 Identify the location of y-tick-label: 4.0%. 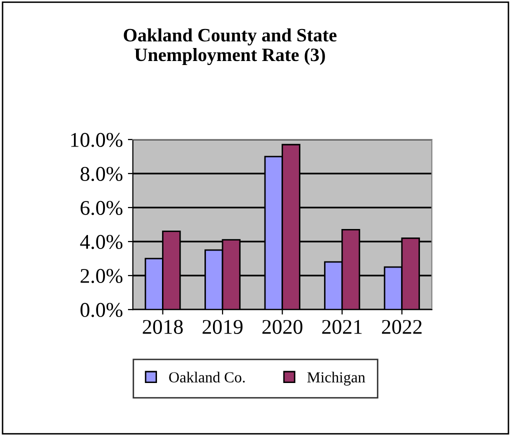
(101, 242).